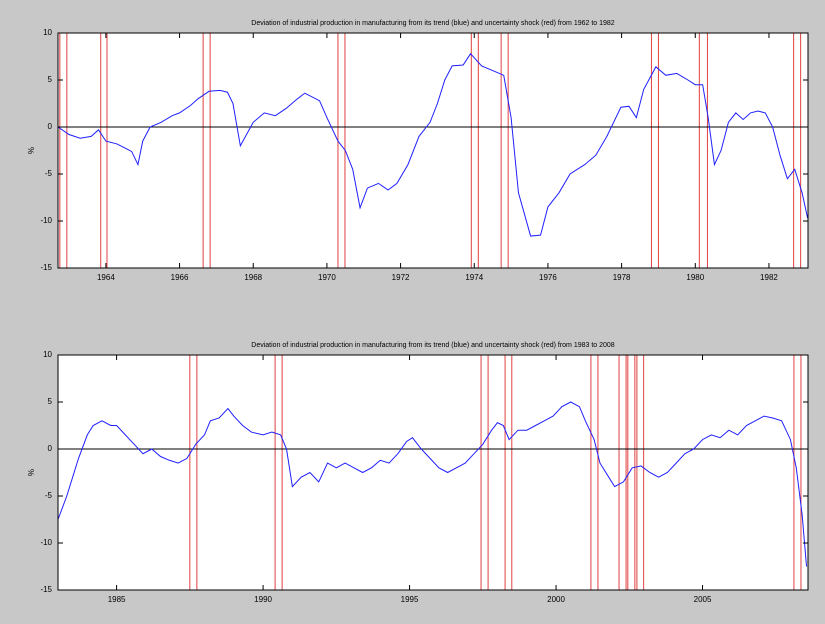 The image size is (825, 624). Describe the element at coordinates (117, 599) in the screenshot. I see `x-tick-label: 1985` at that location.